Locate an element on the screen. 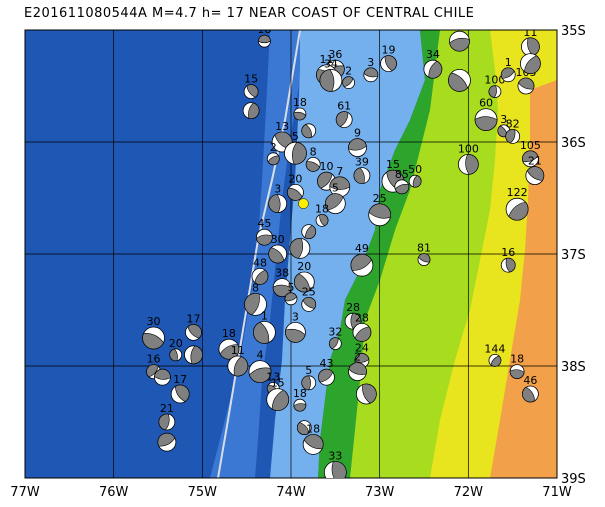  event-depth-label: 43 is located at coordinates (326, 363).